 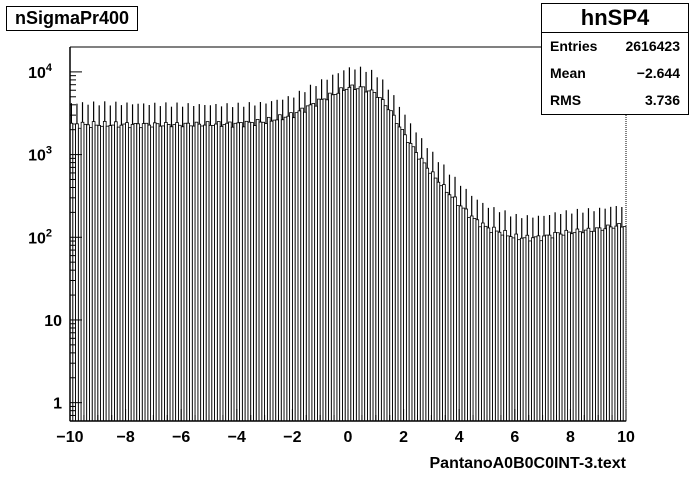 What do you see at coordinates (566, 100) in the screenshot?
I see `stats-rms-label: RMS` at bounding box center [566, 100].